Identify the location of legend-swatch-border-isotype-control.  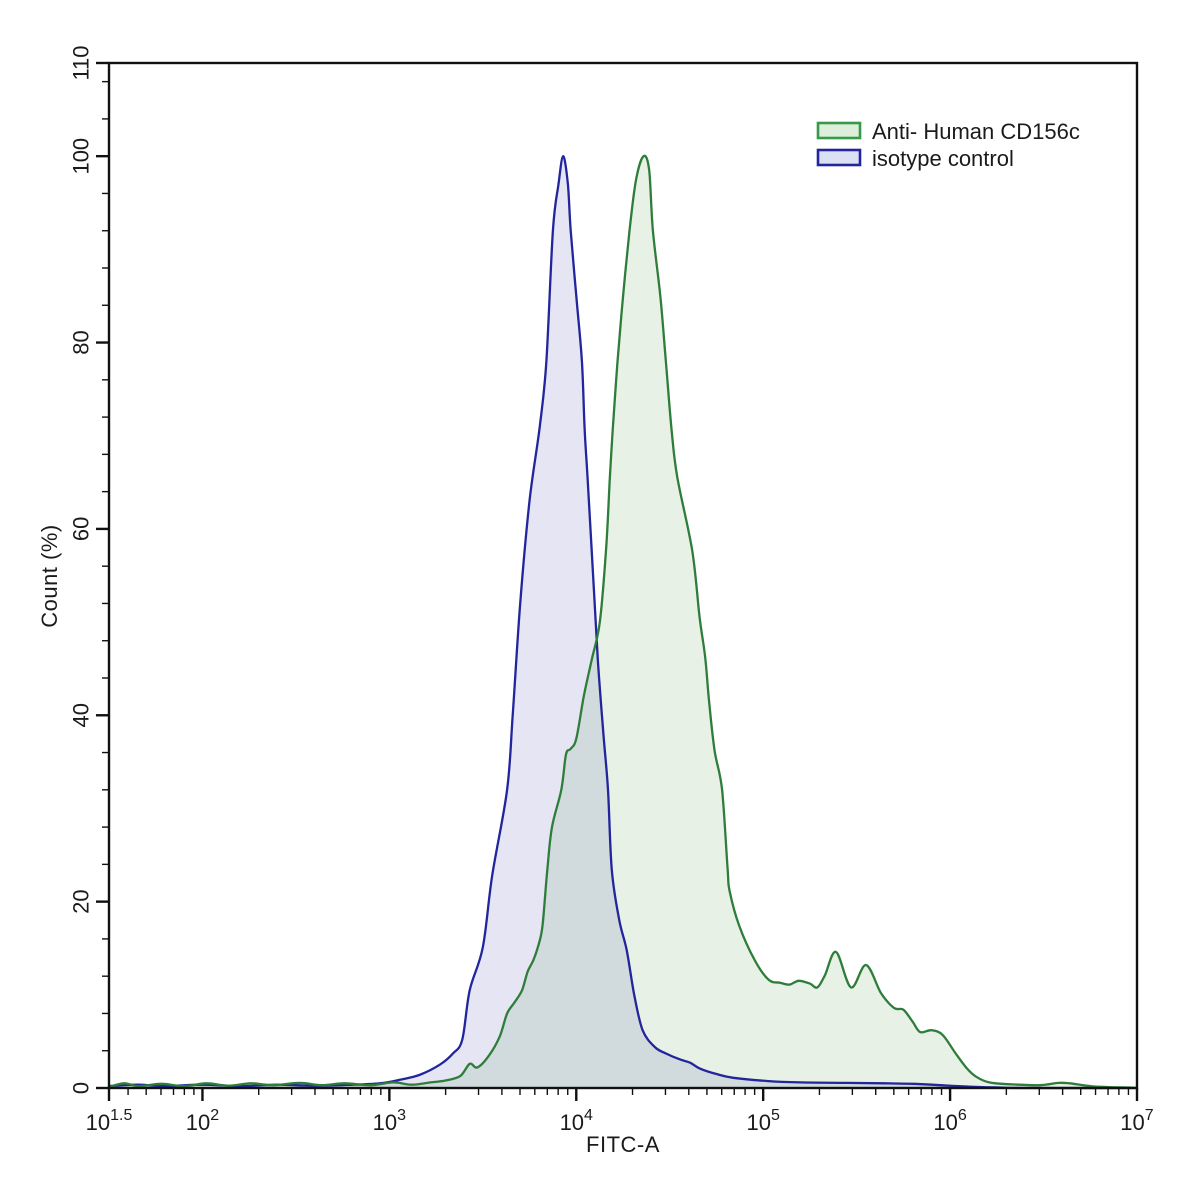
(839, 157).